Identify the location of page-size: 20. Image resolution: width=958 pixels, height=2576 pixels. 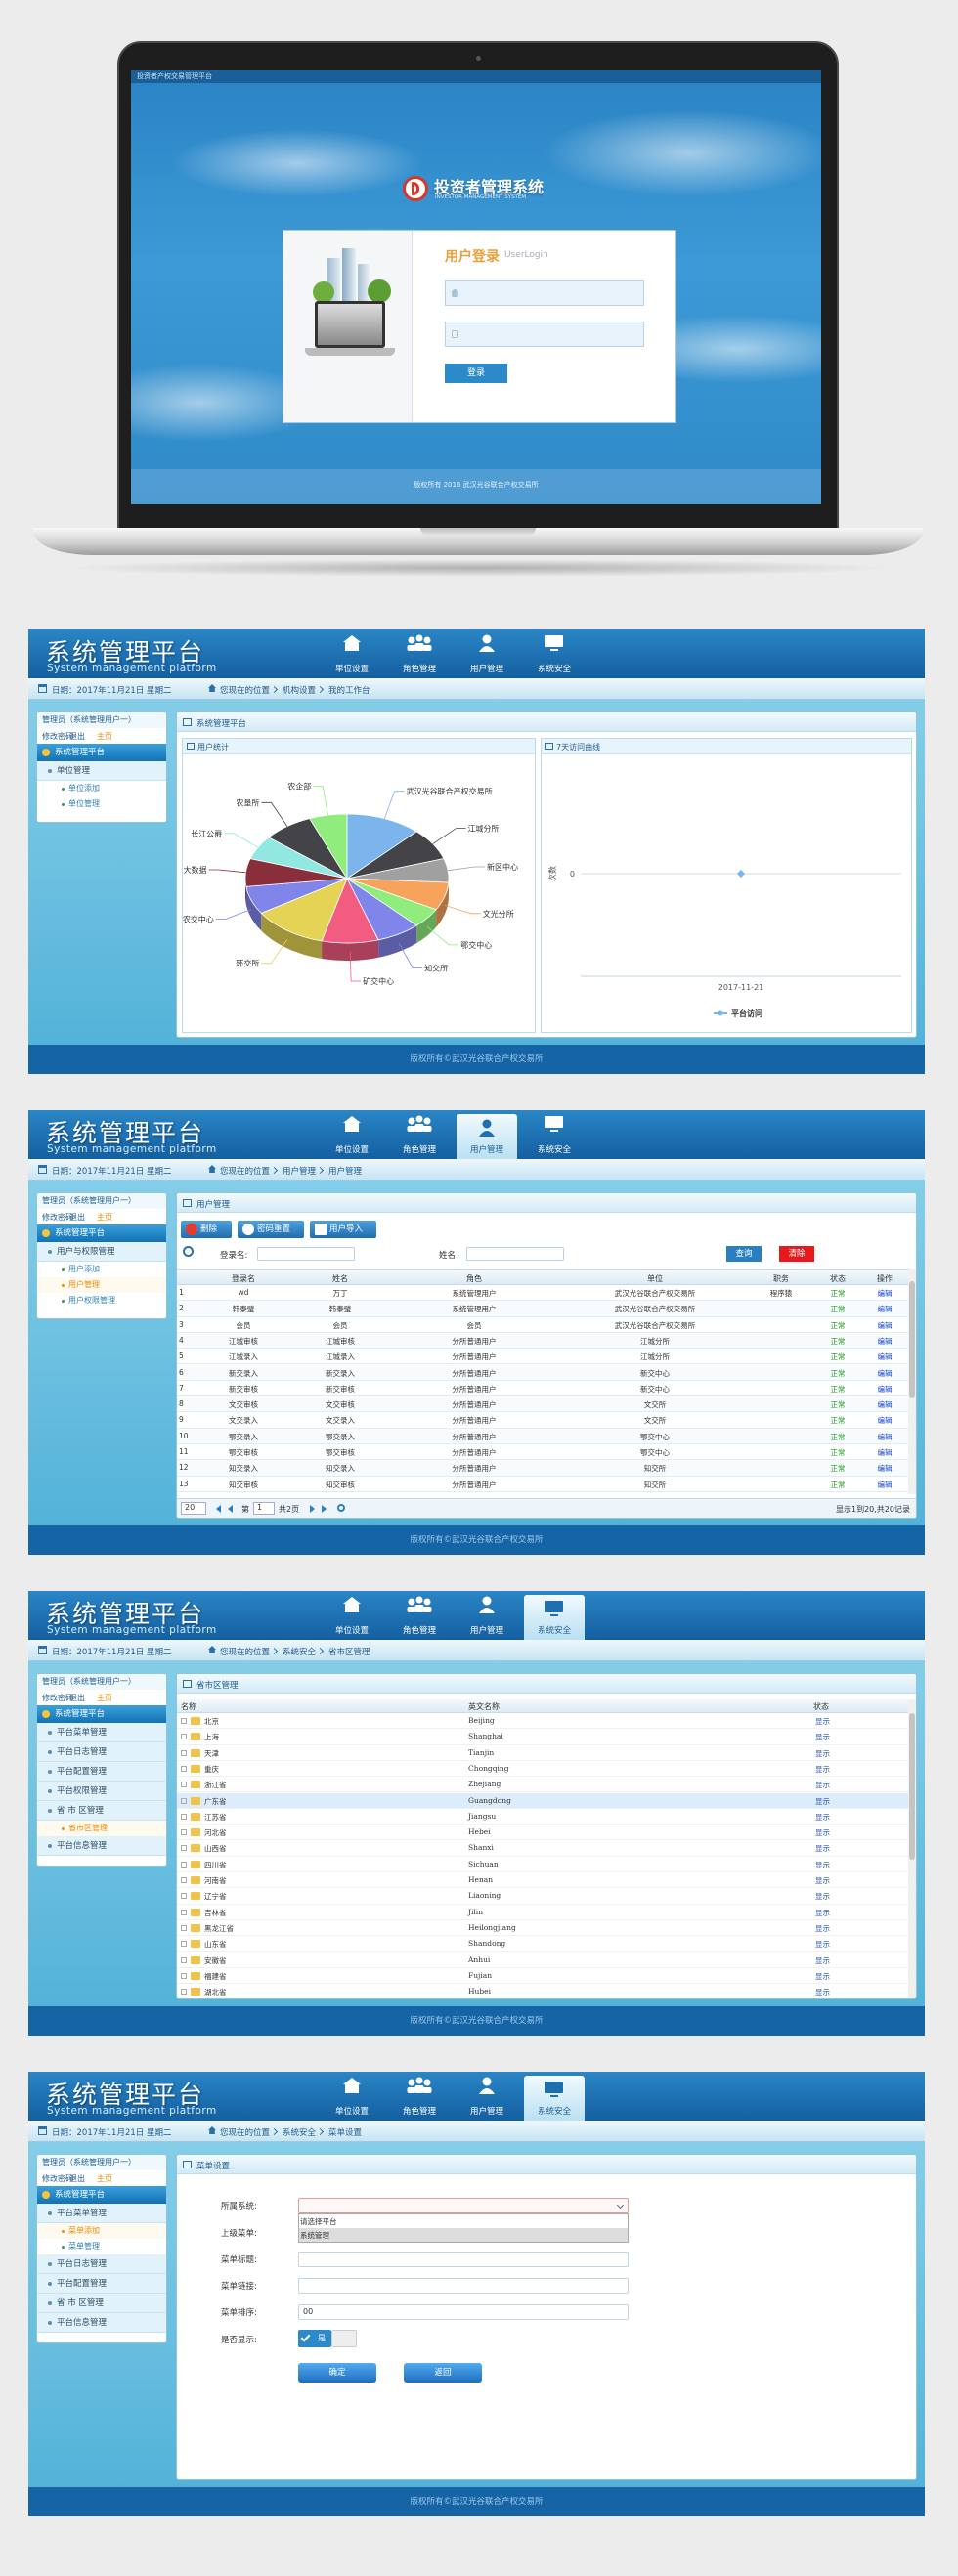
(193, 1509).